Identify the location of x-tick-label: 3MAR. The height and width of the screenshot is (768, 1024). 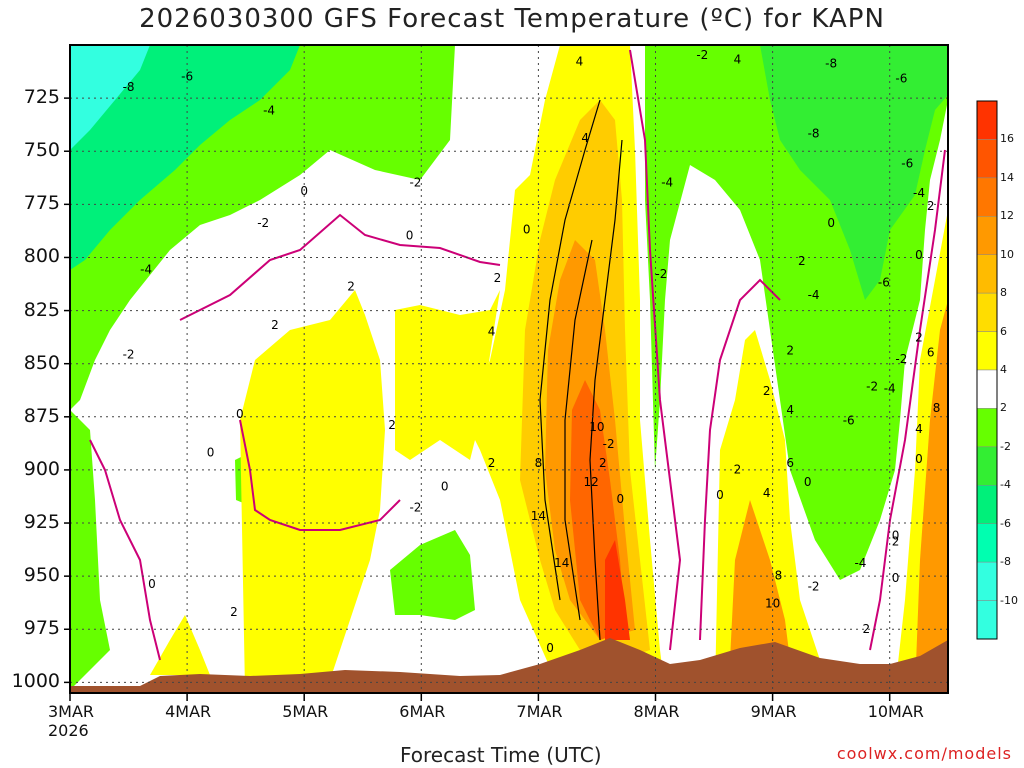
(71, 711).